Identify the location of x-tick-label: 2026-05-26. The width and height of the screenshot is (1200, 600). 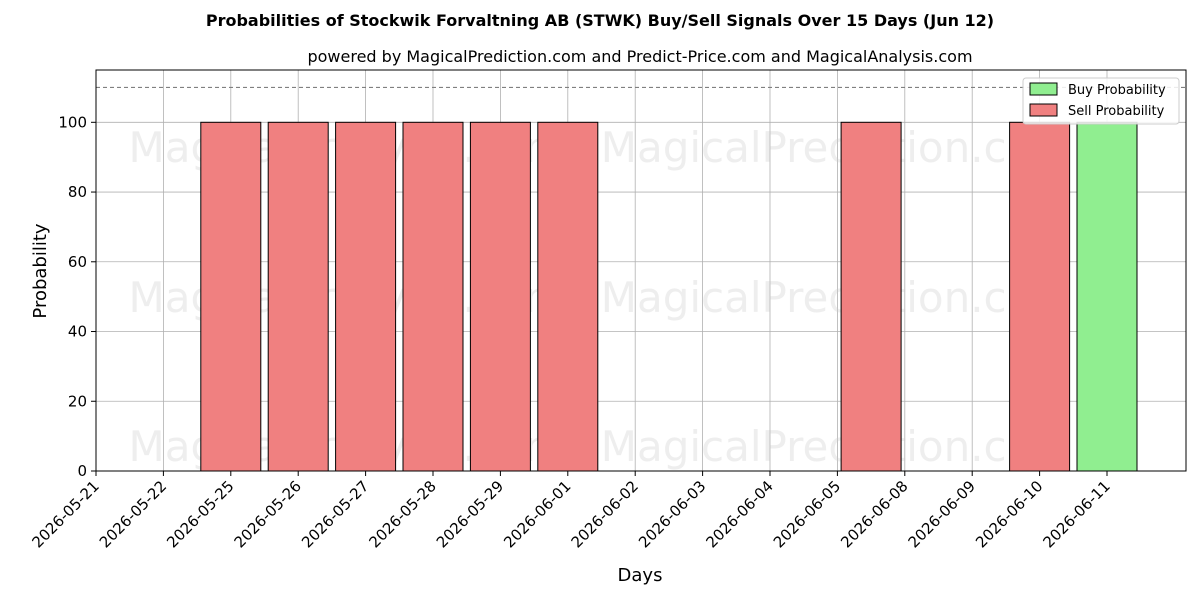
(268, 514).